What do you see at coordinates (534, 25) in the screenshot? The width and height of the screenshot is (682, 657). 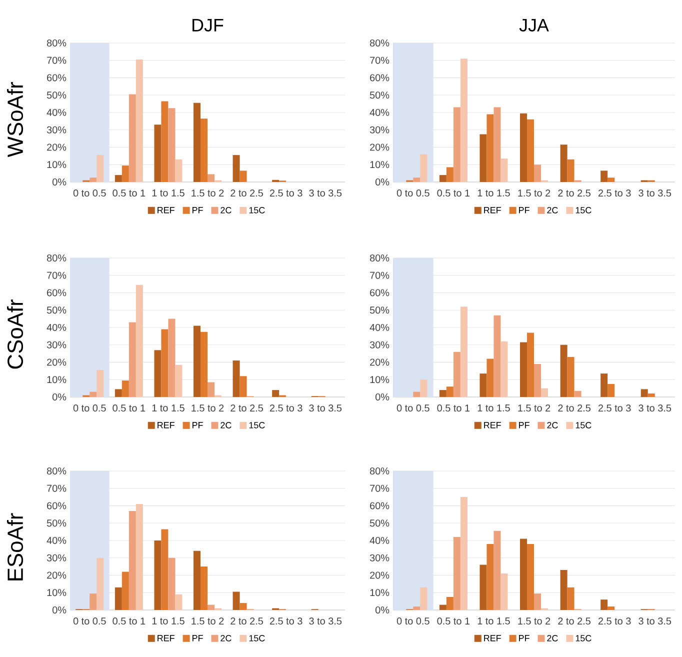 I see `chart-title: JJA` at bounding box center [534, 25].